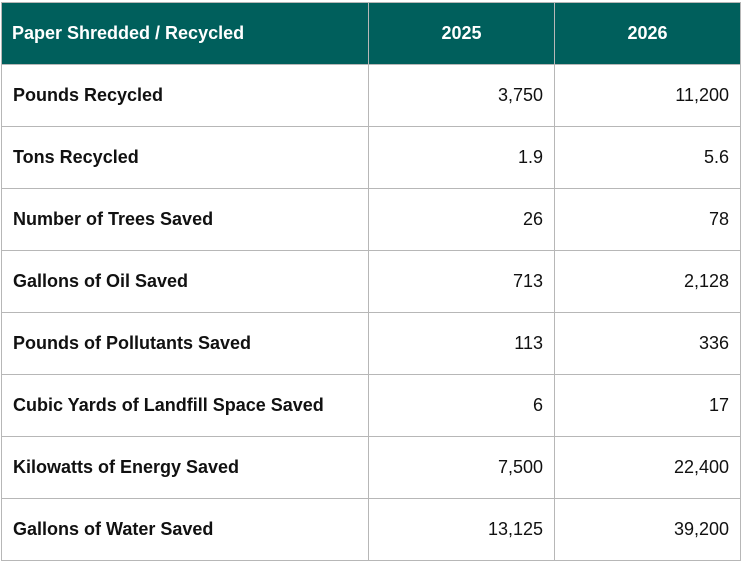  I want to click on table-row: Gallons of Water Saved 13,125 39,200, so click(371, 529).